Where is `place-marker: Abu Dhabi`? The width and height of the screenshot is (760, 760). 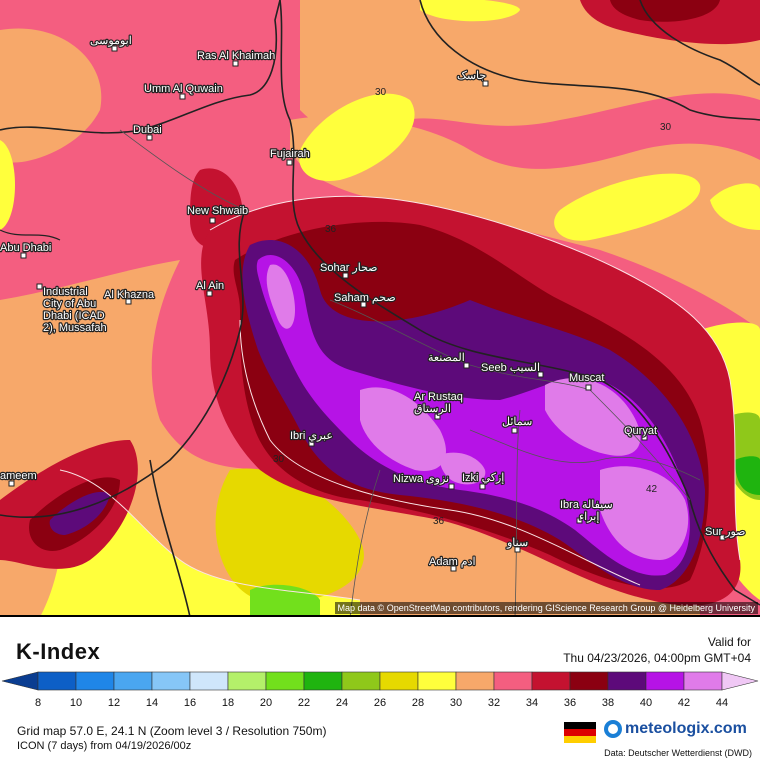 place-marker: Abu Dhabi is located at coordinates (26, 250).